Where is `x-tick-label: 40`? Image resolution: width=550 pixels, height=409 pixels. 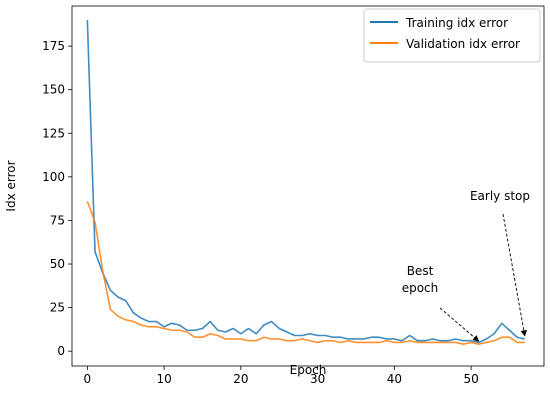
x-tick-label: 40 is located at coordinates (394, 379).